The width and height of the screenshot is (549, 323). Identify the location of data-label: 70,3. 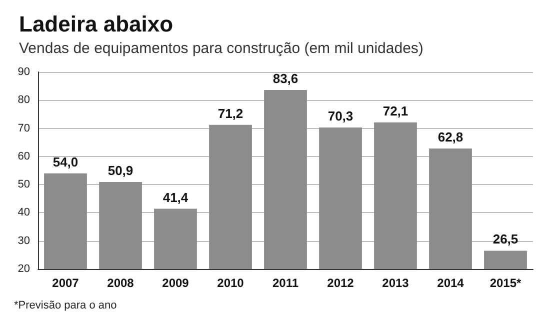
(341, 116).